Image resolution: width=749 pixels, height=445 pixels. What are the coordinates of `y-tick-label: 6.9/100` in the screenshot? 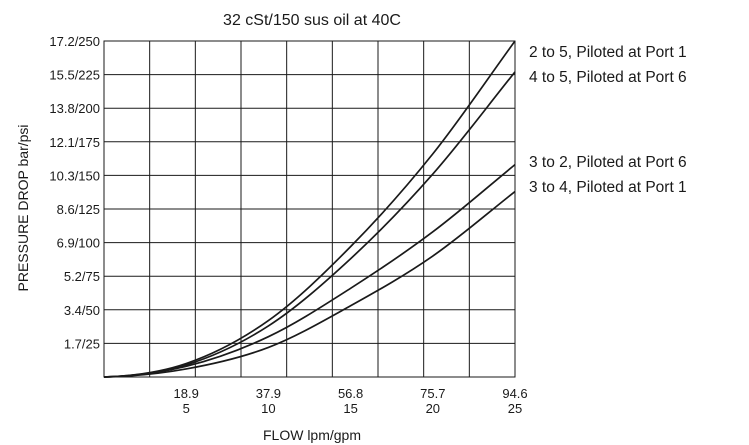 It's located at (78, 243).